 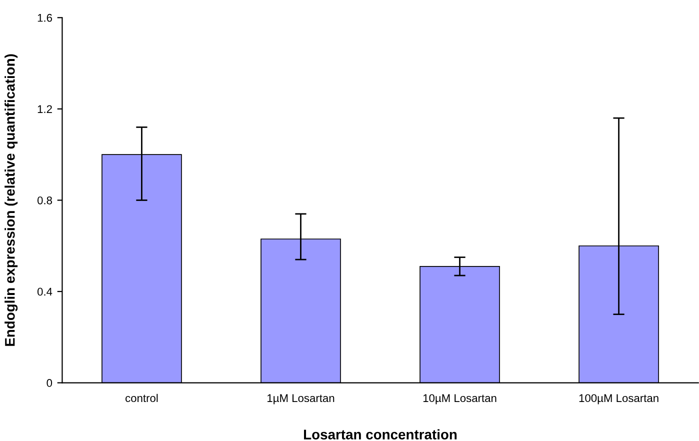 I want to click on y-tick-label: 1.2, so click(x=45, y=109).